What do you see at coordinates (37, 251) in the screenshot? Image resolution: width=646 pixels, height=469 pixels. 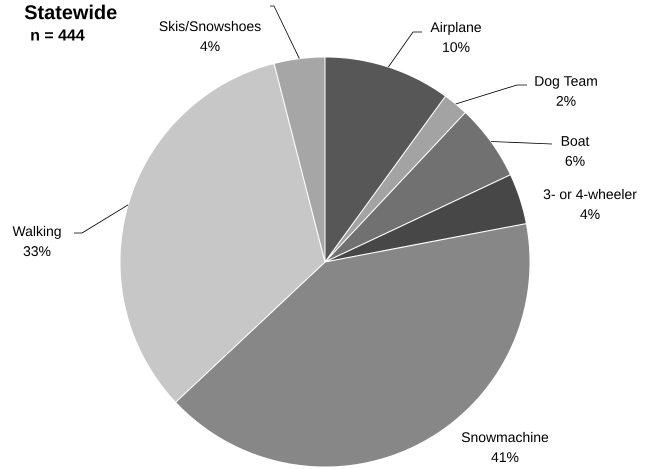 I see `data-label: 33%` at bounding box center [37, 251].